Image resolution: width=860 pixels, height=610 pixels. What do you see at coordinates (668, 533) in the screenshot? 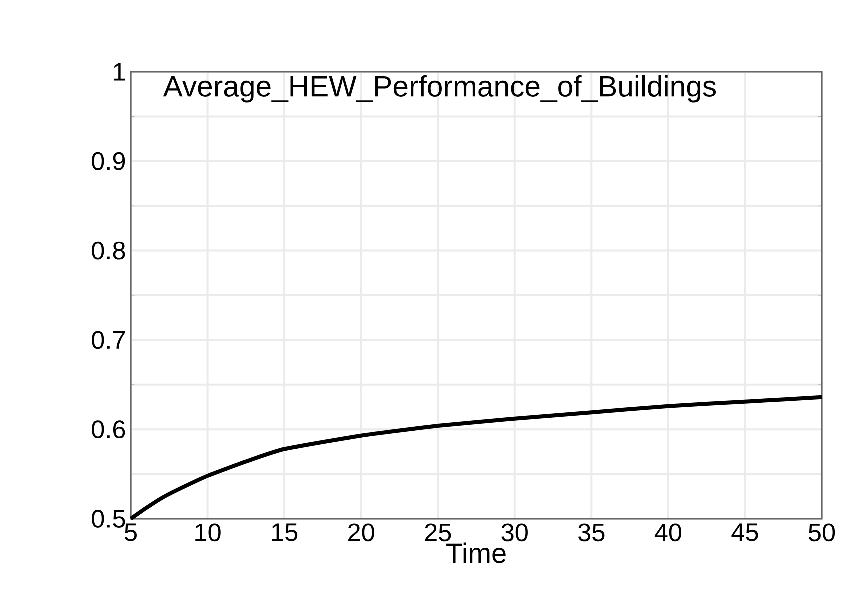
I see `x-tick-label: 40` at bounding box center [668, 533].